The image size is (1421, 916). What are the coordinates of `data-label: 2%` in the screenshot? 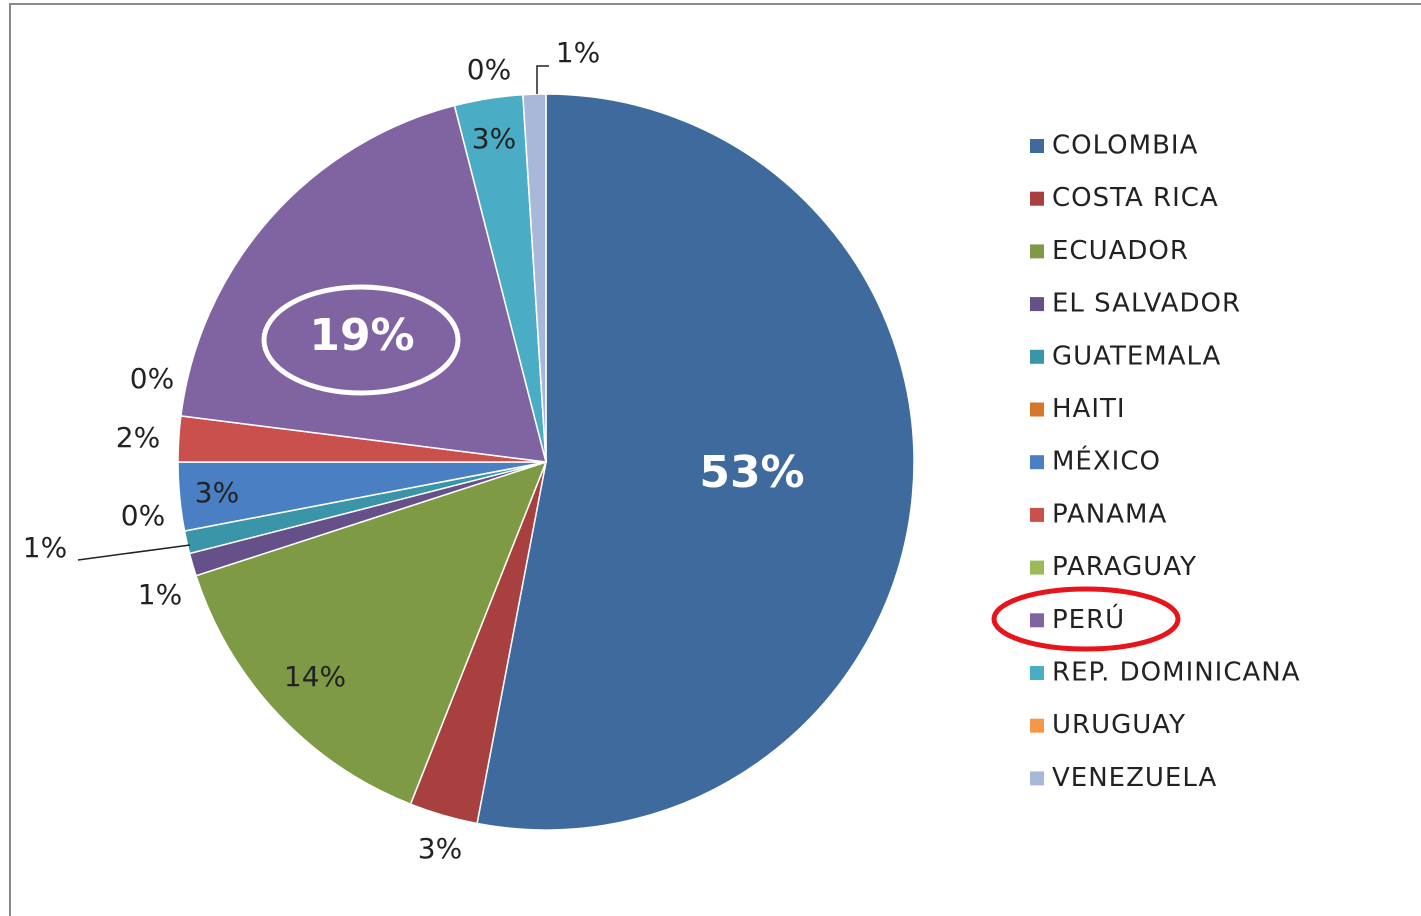 It's located at (138, 437).